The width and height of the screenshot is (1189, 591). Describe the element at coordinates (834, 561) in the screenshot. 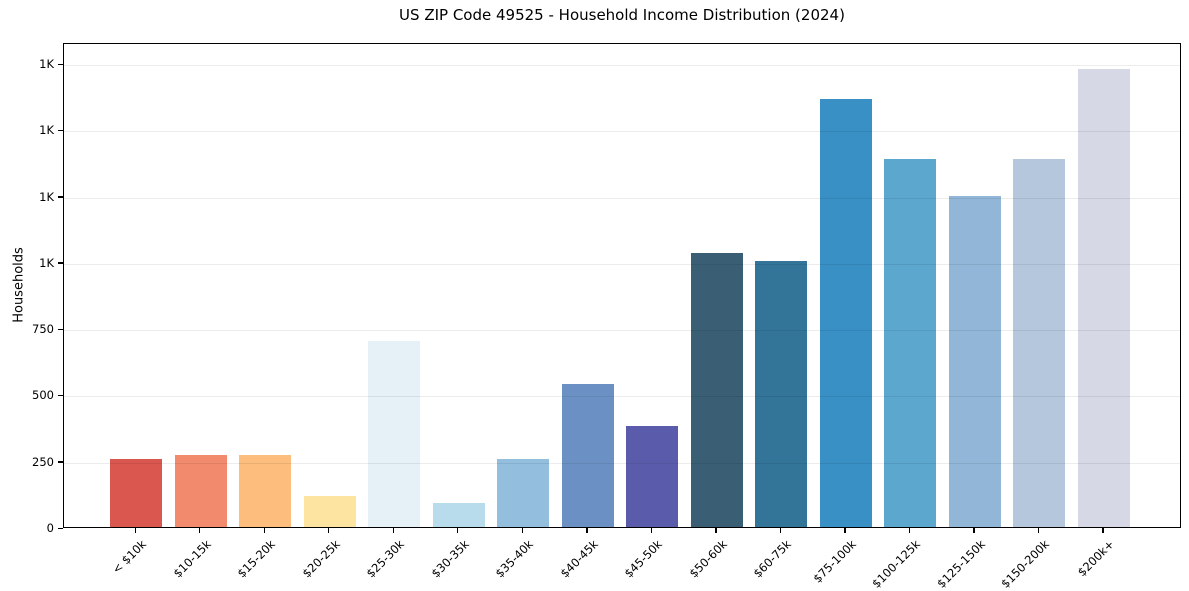

I see `x-tick-label: $75-100k` at that location.